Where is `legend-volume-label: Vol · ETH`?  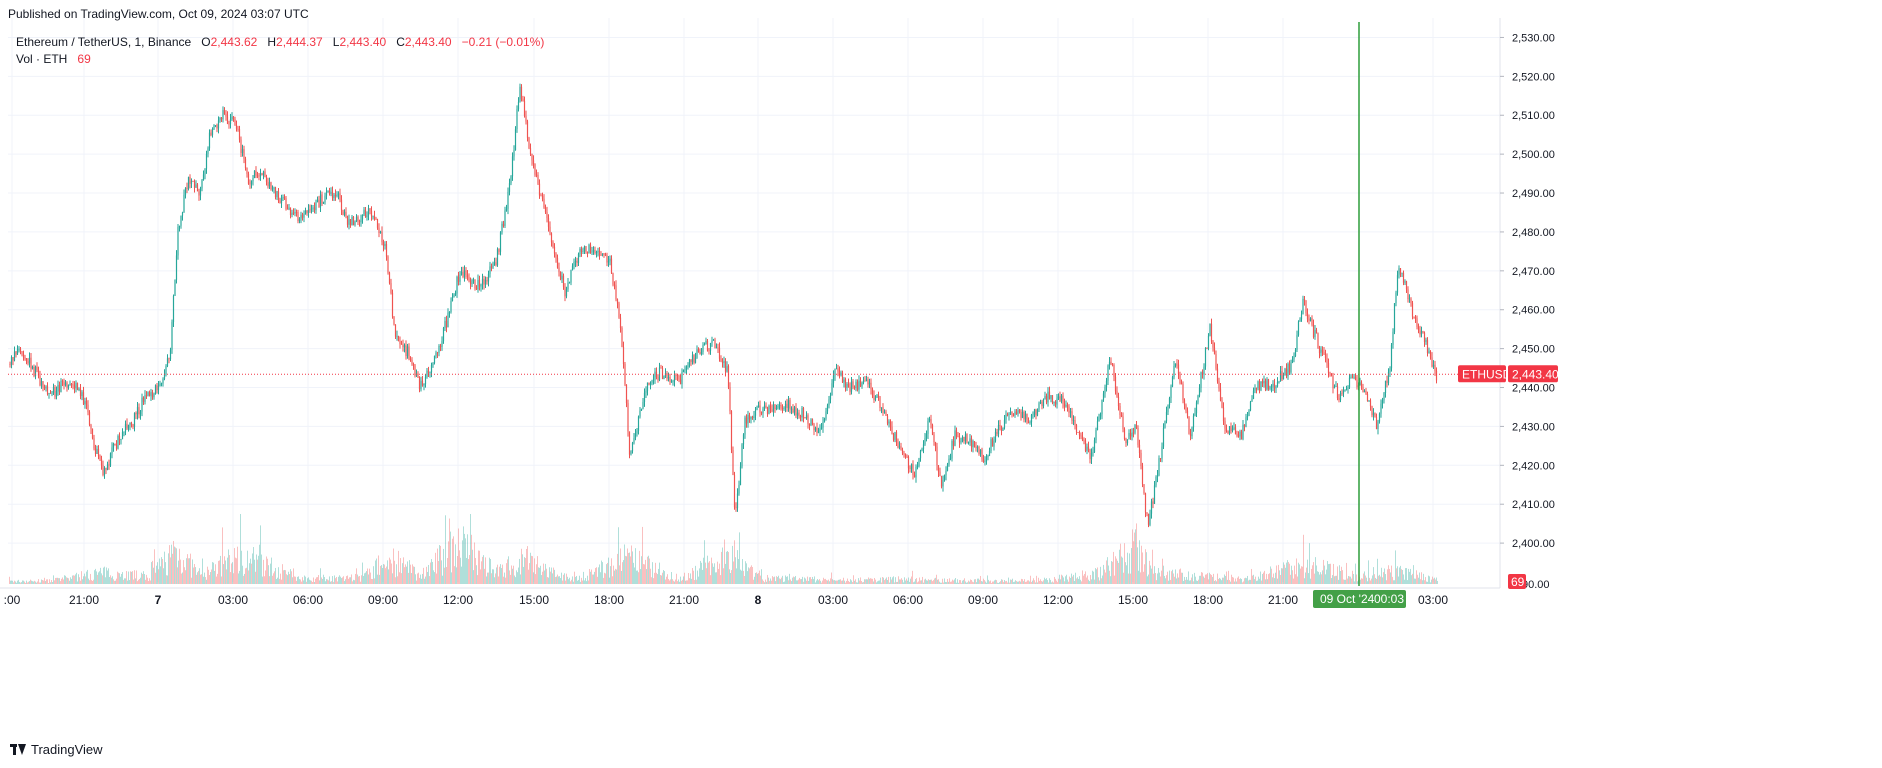
legend-volume-label: Vol · ETH is located at coordinates (42, 59).